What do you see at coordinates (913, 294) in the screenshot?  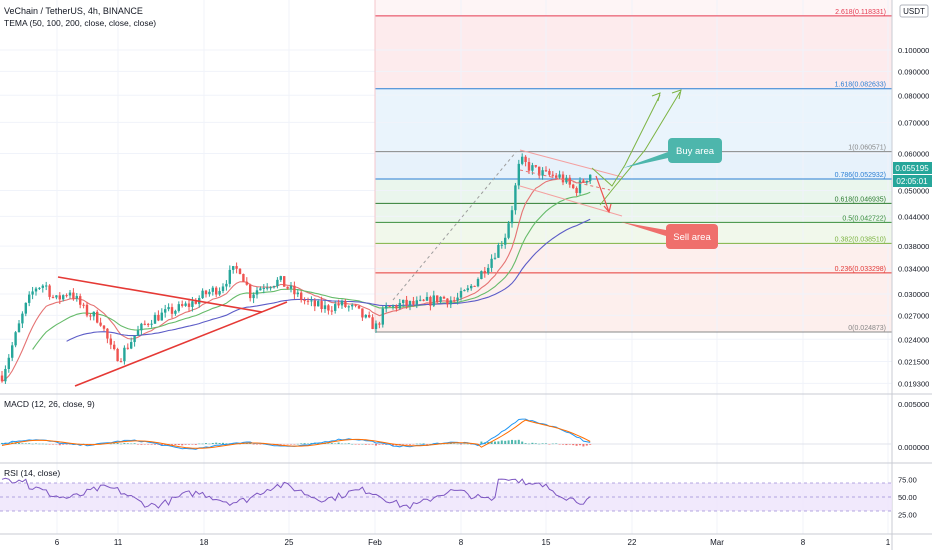 I see `price-tick-label: 0.030000` at bounding box center [913, 294].